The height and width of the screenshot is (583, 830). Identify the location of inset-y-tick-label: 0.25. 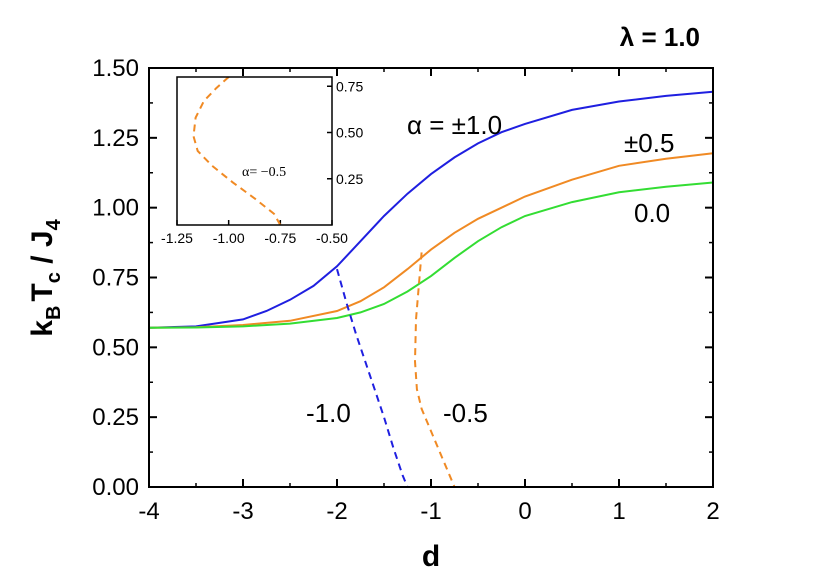
(349, 179).